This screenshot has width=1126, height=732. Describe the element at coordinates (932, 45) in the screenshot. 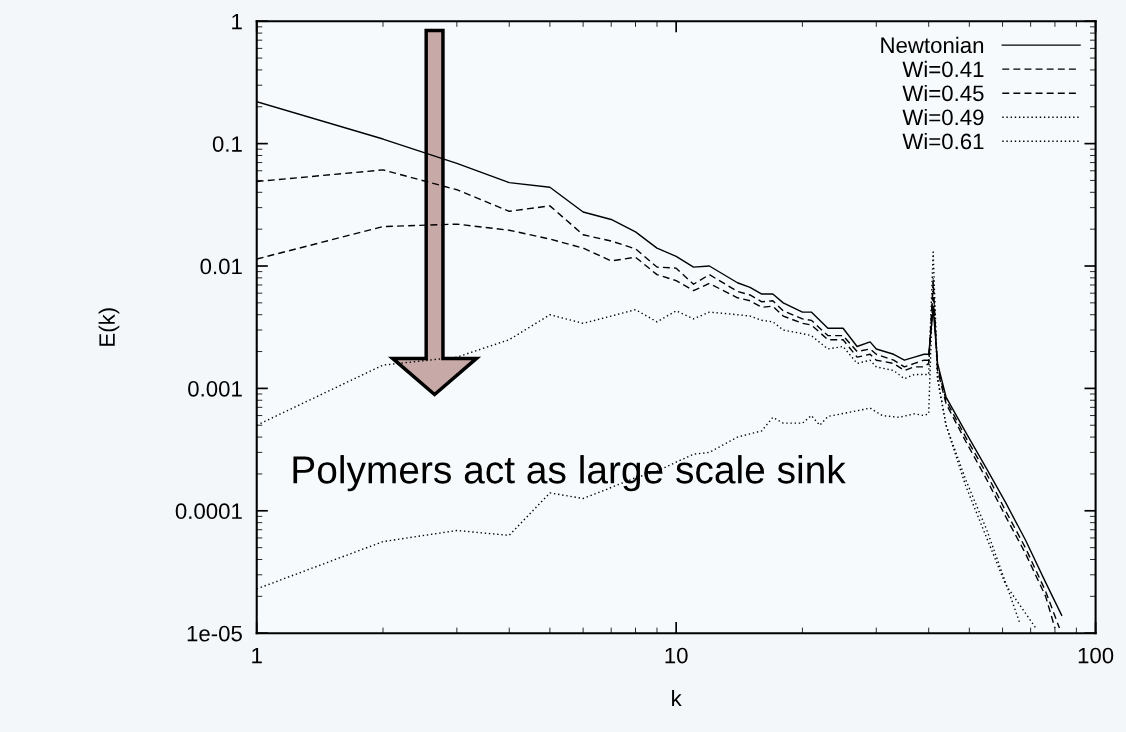

I see `legend-label: Newtonian` at that location.